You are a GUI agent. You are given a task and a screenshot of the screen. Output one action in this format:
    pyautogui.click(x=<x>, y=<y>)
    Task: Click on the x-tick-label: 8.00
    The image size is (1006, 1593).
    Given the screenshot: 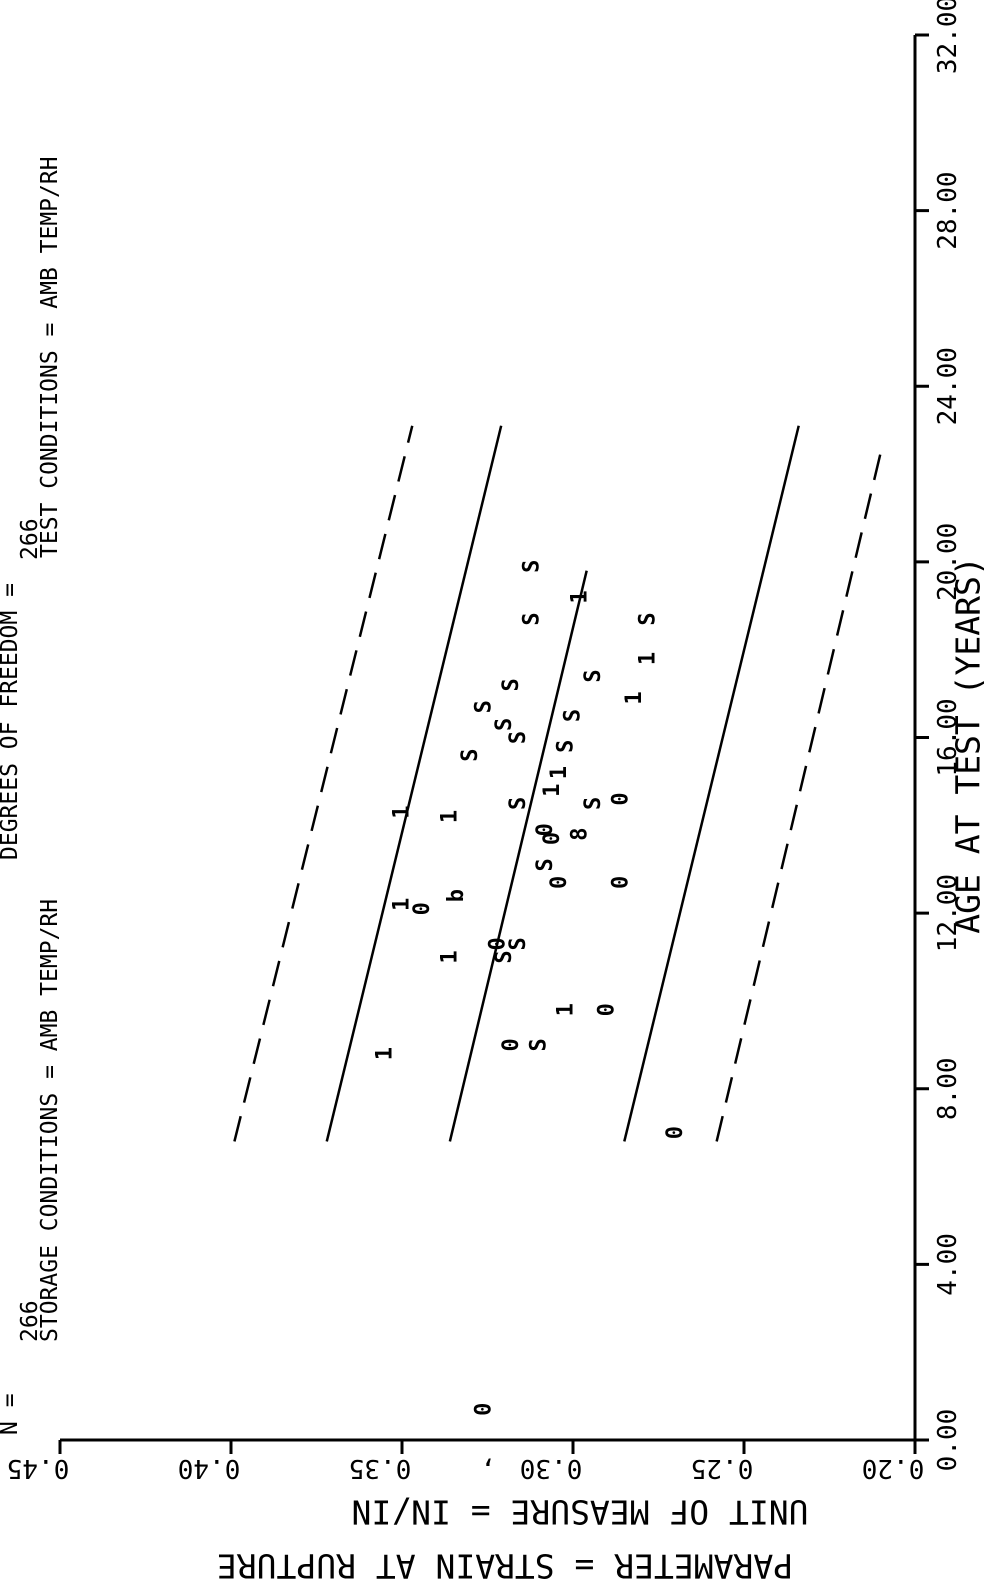 What is the action you would take?
    pyautogui.click(x=948, y=1088)
    